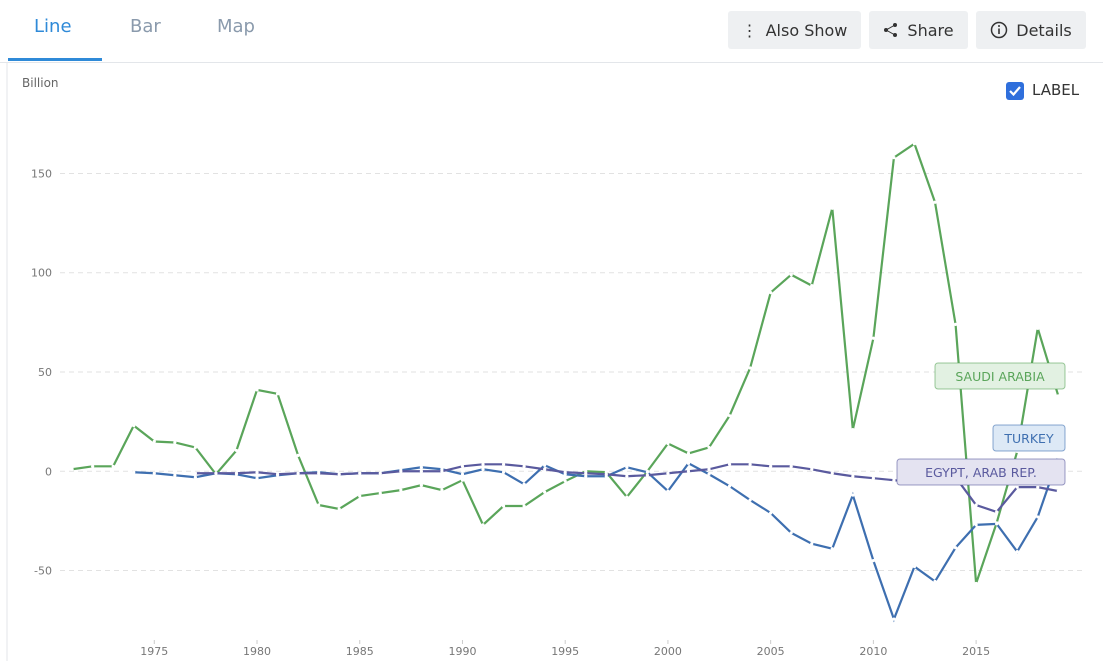 Image resolution: width=1103 pixels, height=661 pixels. Describe the element at coordinates (145, 26) in the screenshot. I see `tab-bar: Bar` at that location.